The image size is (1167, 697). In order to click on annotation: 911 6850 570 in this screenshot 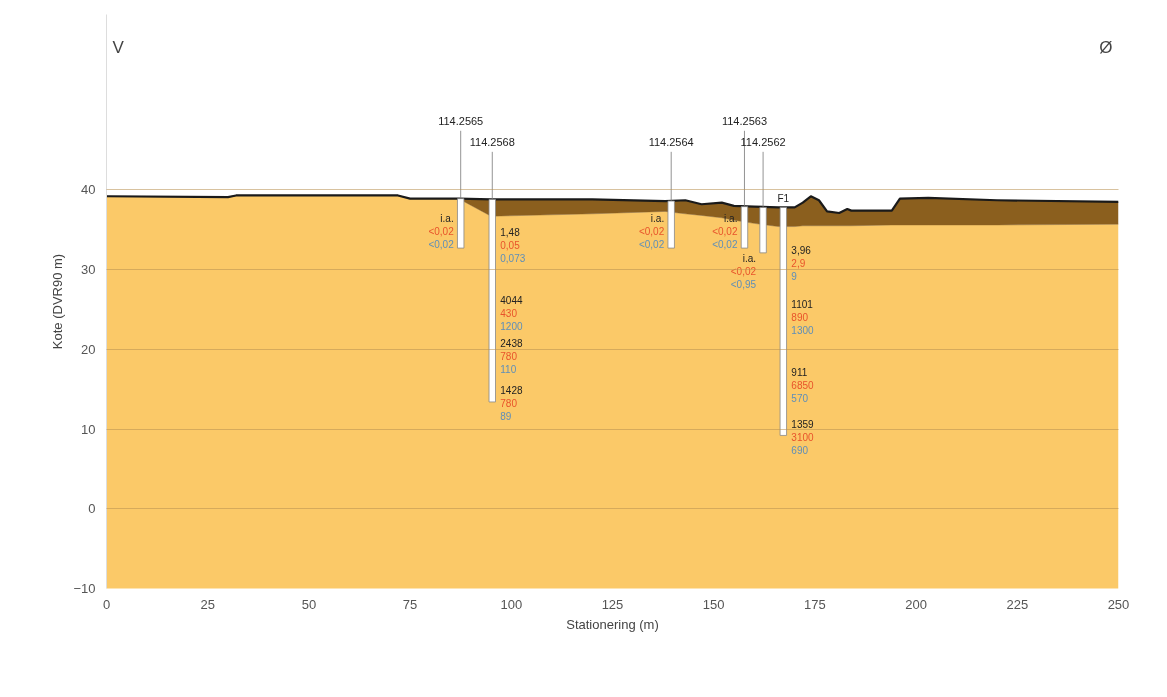, I will do `click(803, 386)`.